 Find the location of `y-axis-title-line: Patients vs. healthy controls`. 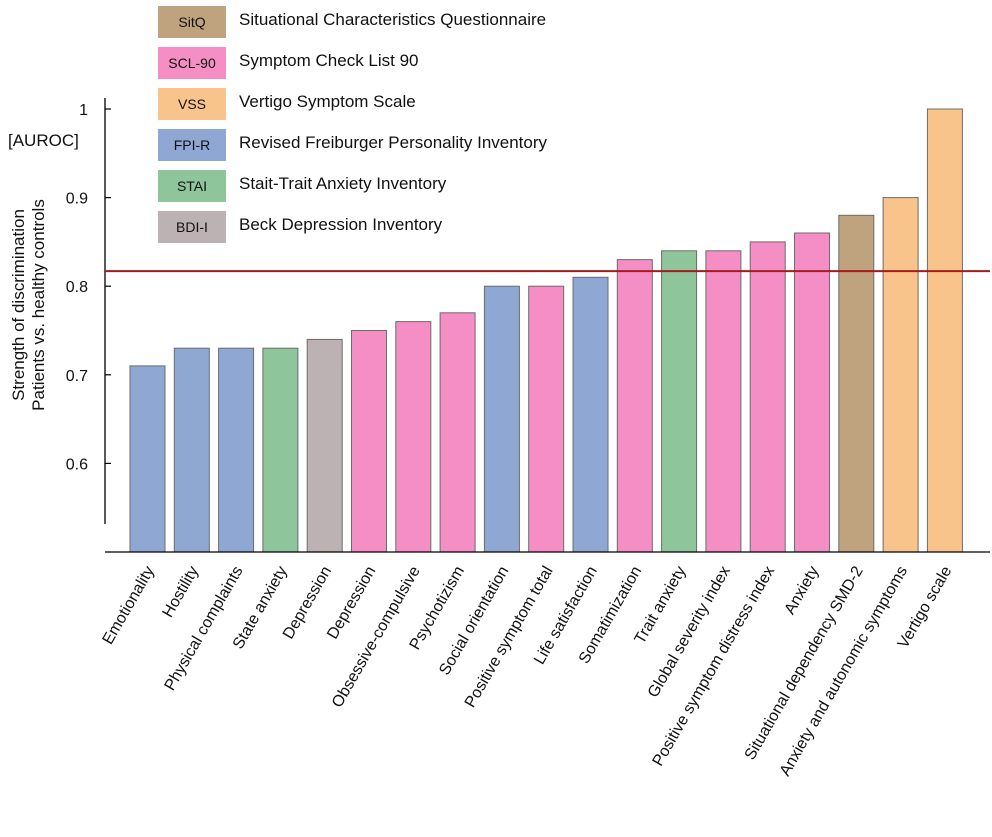

y-axis-title-line: Patients vs. healthy controls is located at coordinates (38, 305).